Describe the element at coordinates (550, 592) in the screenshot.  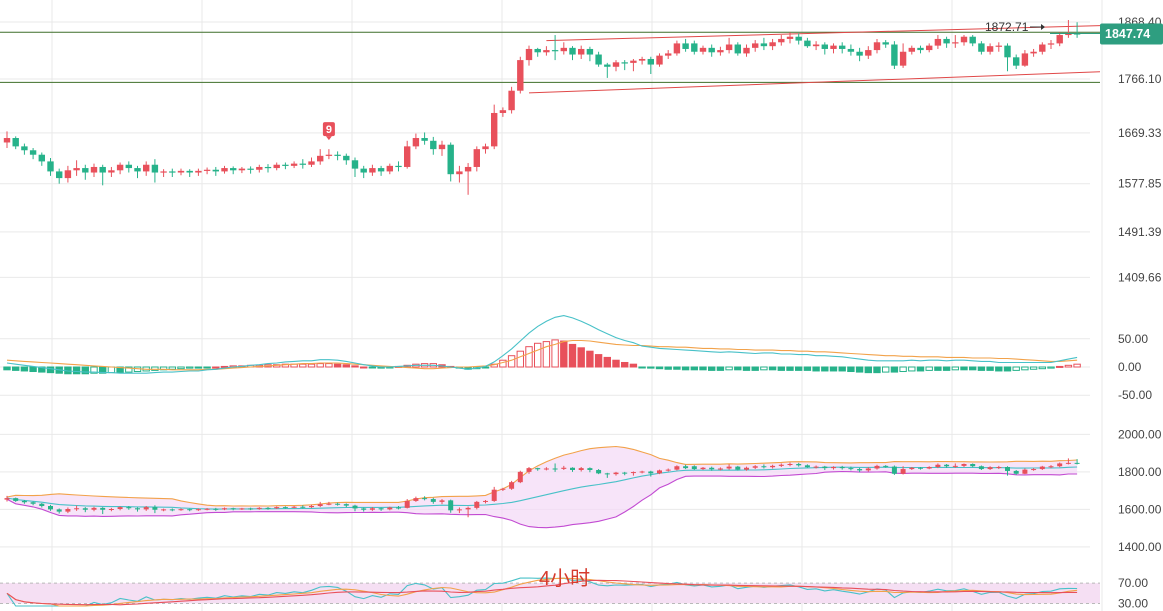
I see `rsi-panel` at that location.